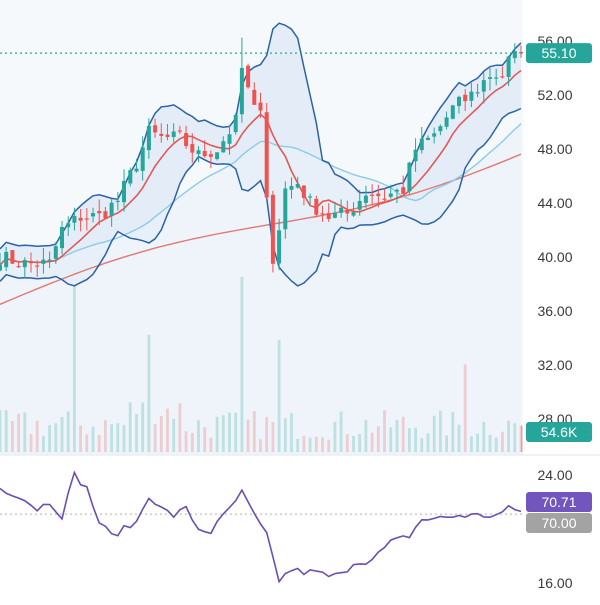 This screenshot has height=605, width=600. I want to click on volume-badge-text: 54.6K, so click(559, 432).